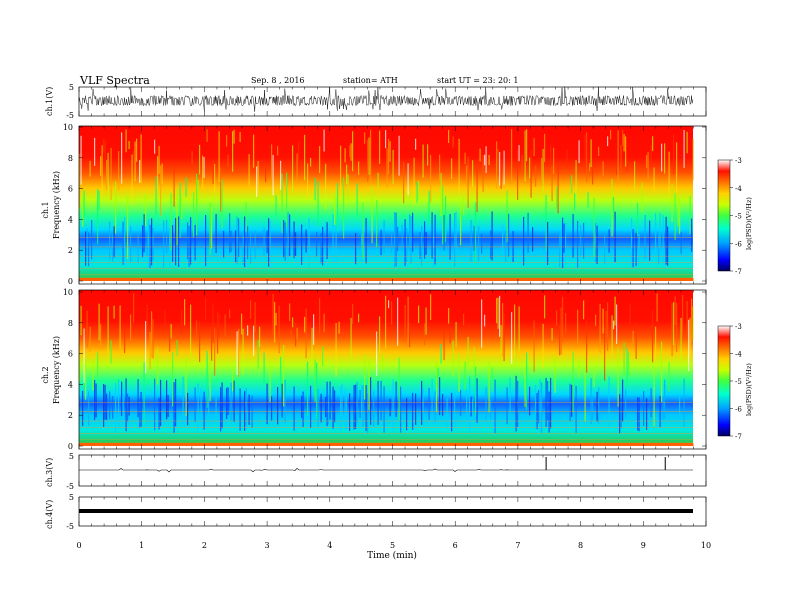  Describe the element at coordinates (392, 511) in the screenshot. I see `ch4-xticks` at that location.